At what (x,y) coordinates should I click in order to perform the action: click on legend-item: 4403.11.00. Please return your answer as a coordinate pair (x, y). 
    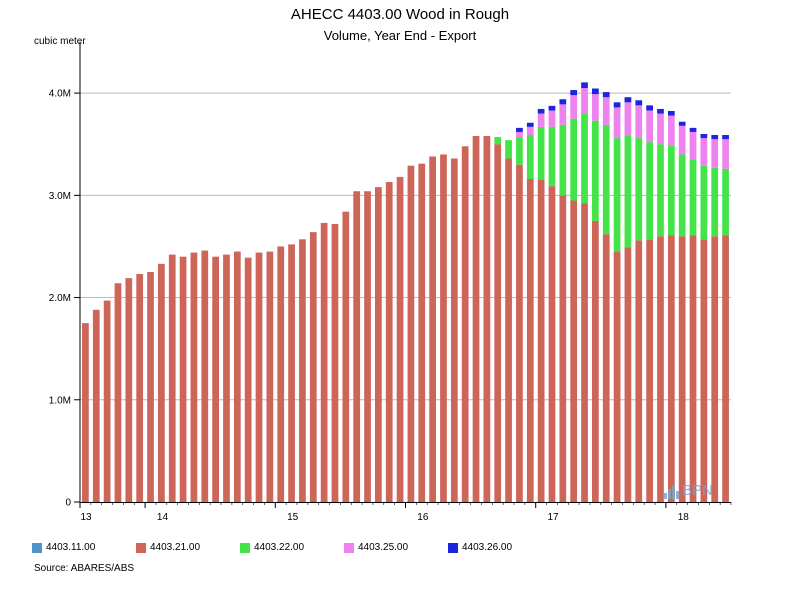
    Looking at the image, I should click on (63, 547).